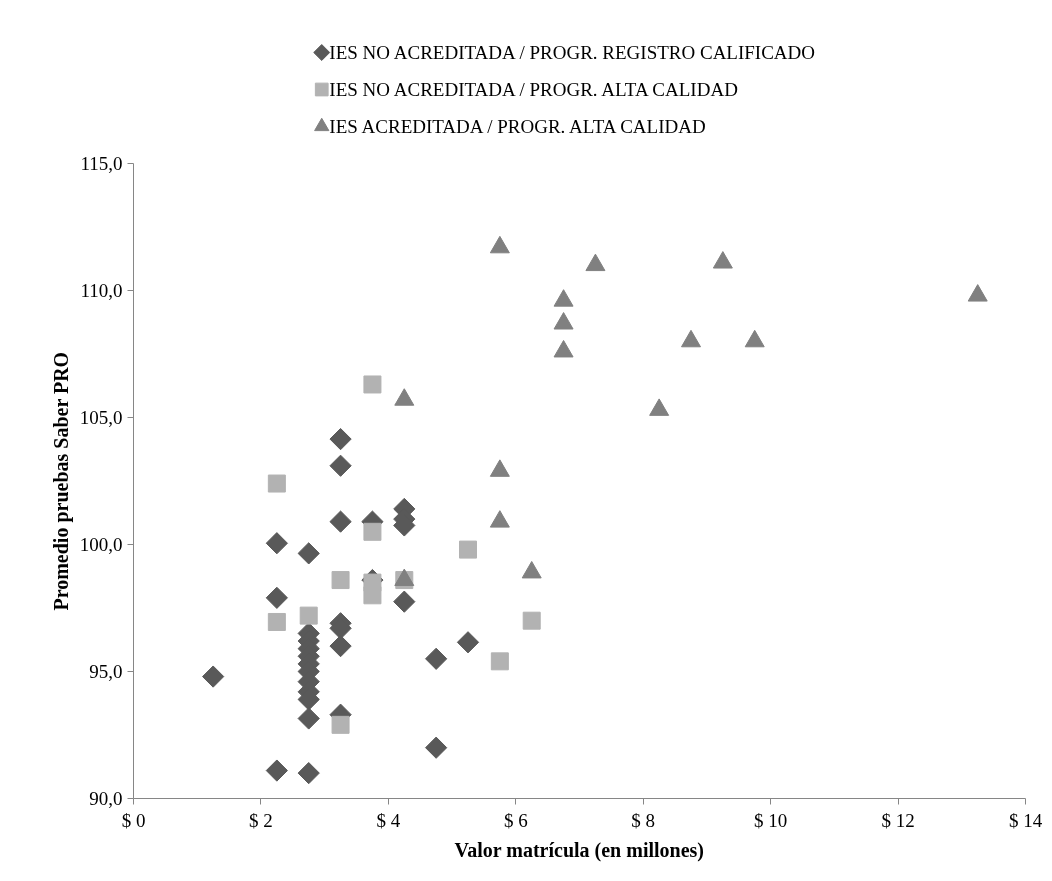  I want to click on legend-label: IES NO ACREDITADA / PROGR. REGISTRO CALIFICADO, so click(572, 52).